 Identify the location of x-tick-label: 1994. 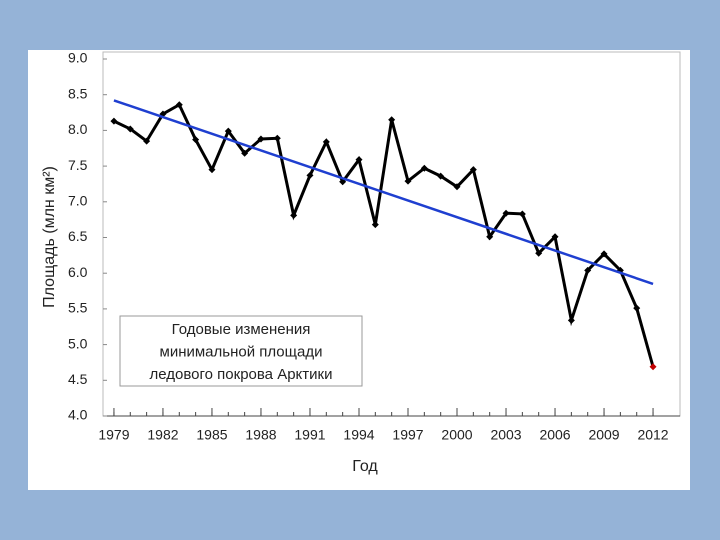
(358, 435).